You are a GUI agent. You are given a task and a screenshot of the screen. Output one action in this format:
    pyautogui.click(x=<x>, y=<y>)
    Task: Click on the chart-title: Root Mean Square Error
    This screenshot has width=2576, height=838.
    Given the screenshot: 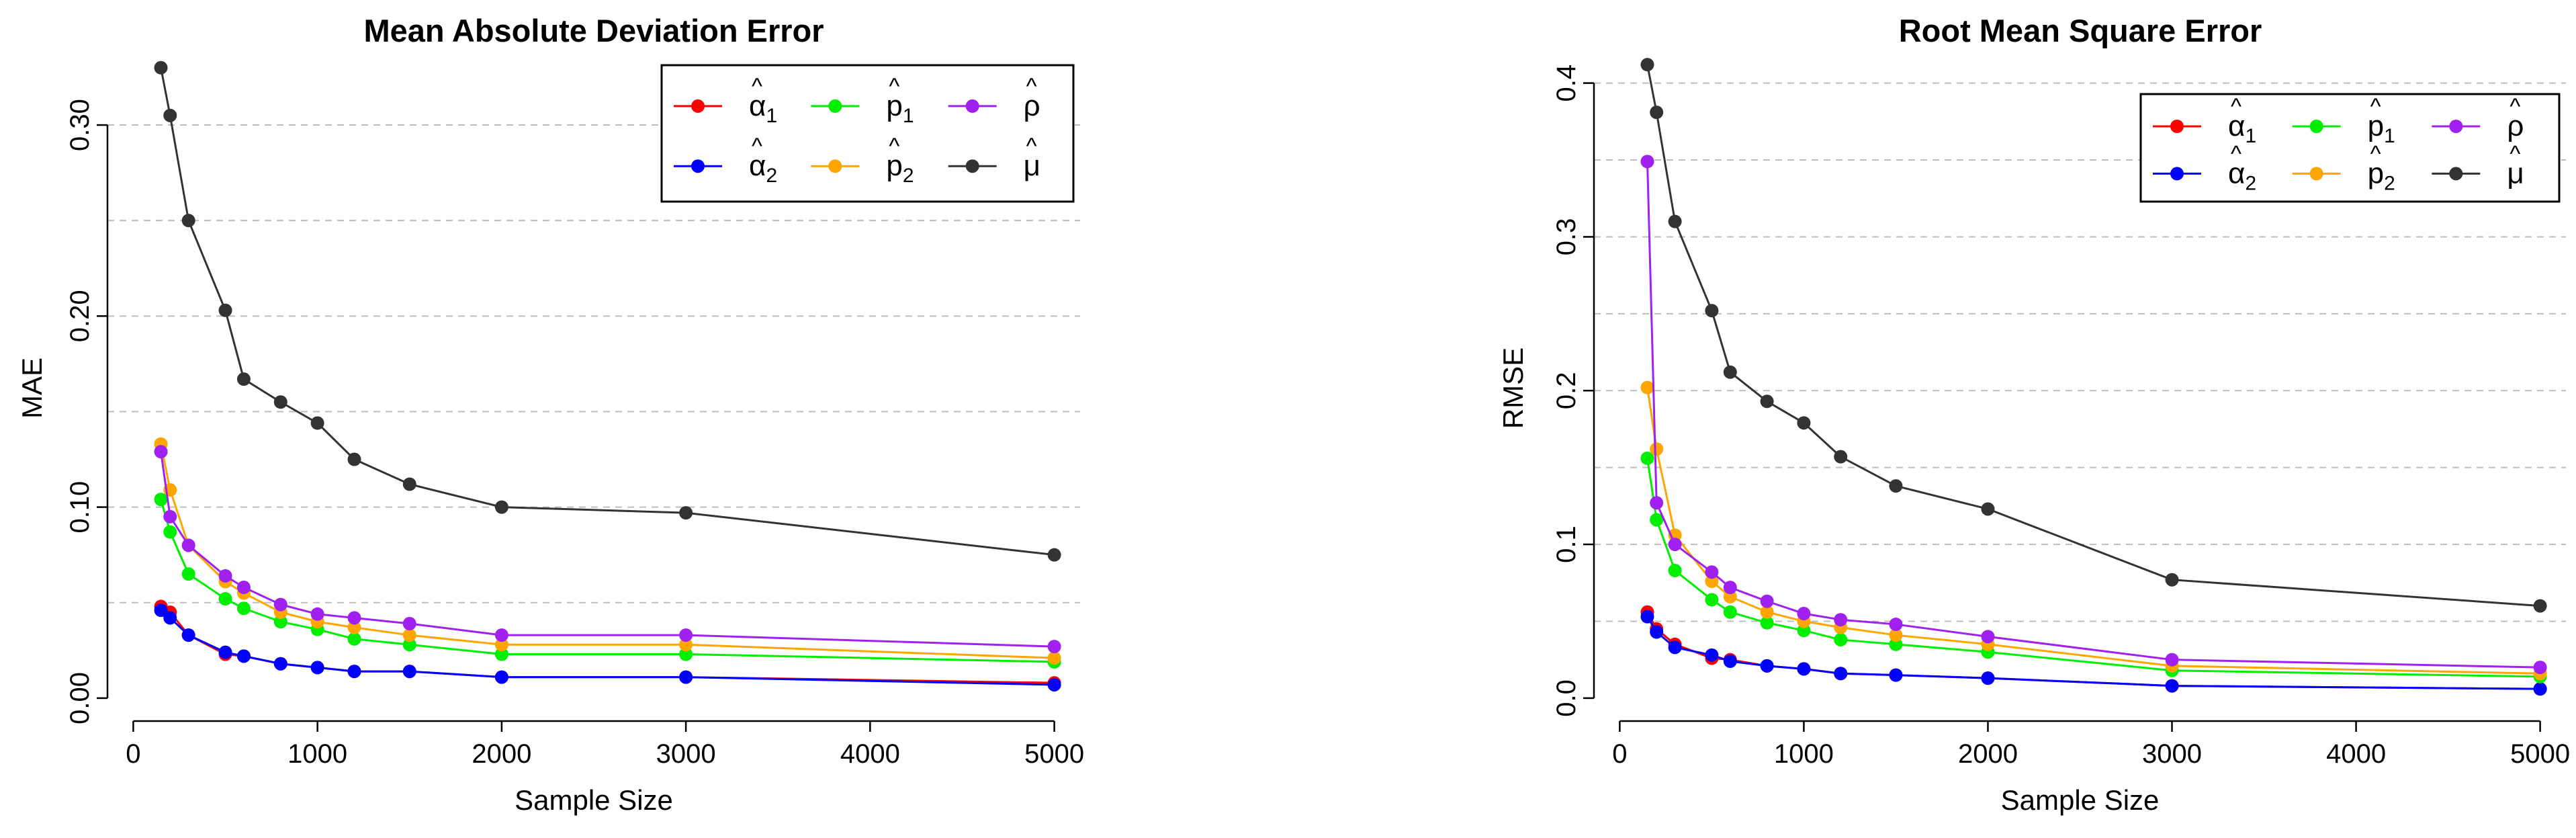 What is the action you would take?
    pyautogui.click(x=2080, y=31)
    